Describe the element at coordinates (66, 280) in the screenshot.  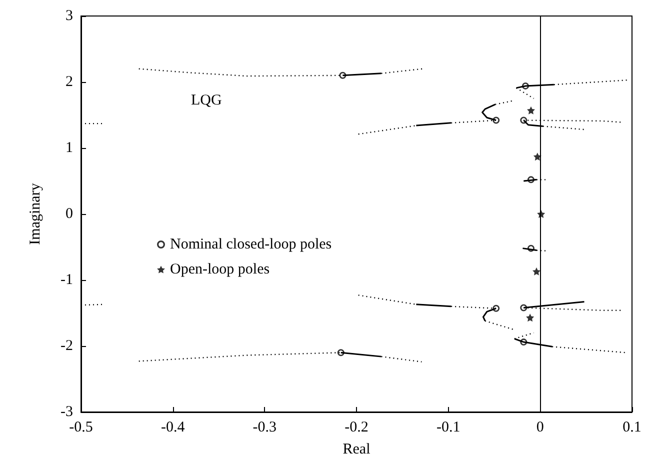
I see `y-tick-label: -1` at that location.